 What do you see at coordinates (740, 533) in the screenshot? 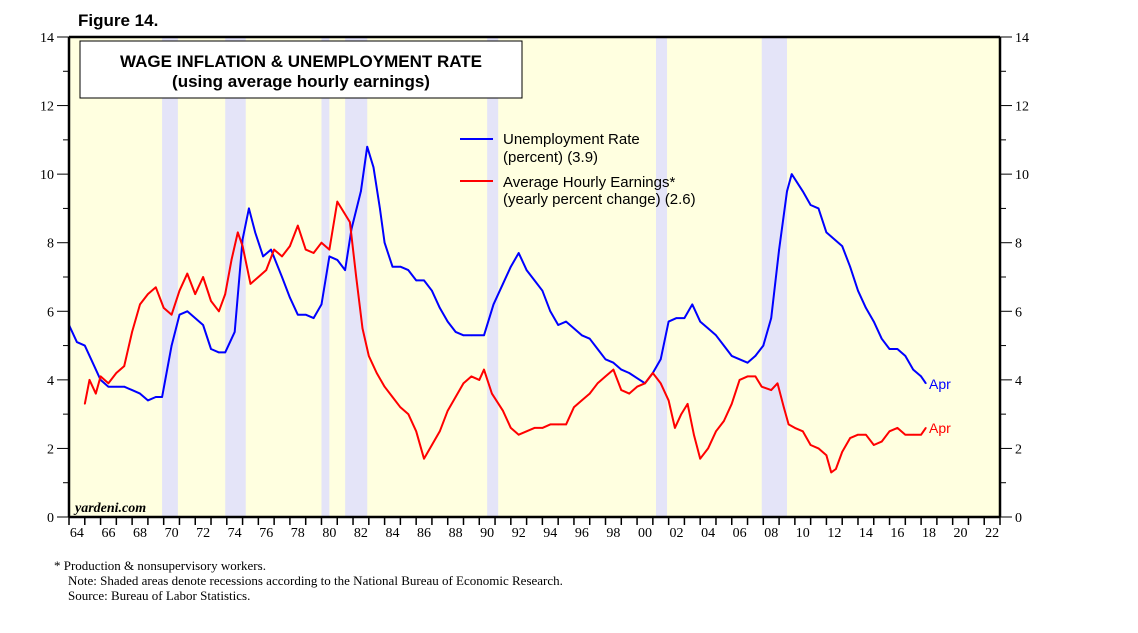
I see `x-tick-label: 06` at bounding box center [740, 533].